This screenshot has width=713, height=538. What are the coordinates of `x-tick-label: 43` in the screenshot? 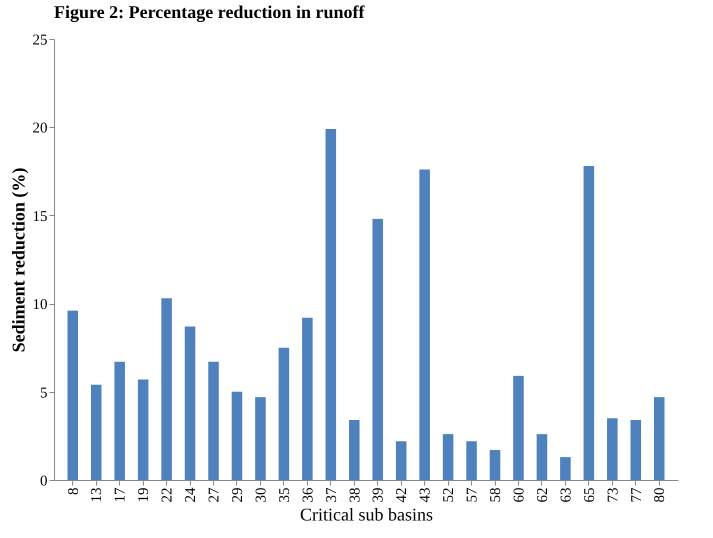 It's located at (426, 495).